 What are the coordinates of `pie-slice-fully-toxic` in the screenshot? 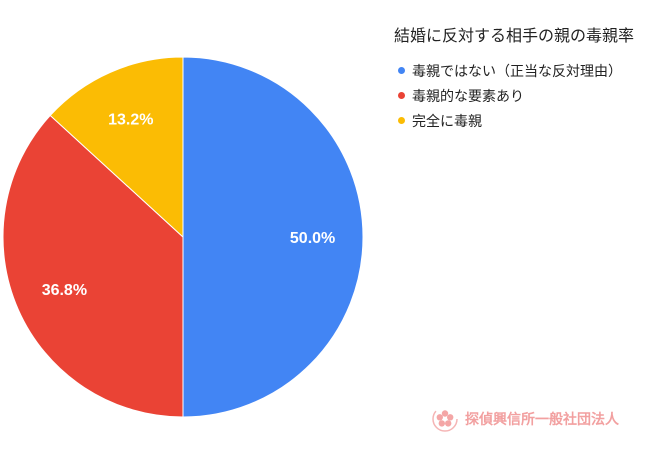 It's located at (116, 147).